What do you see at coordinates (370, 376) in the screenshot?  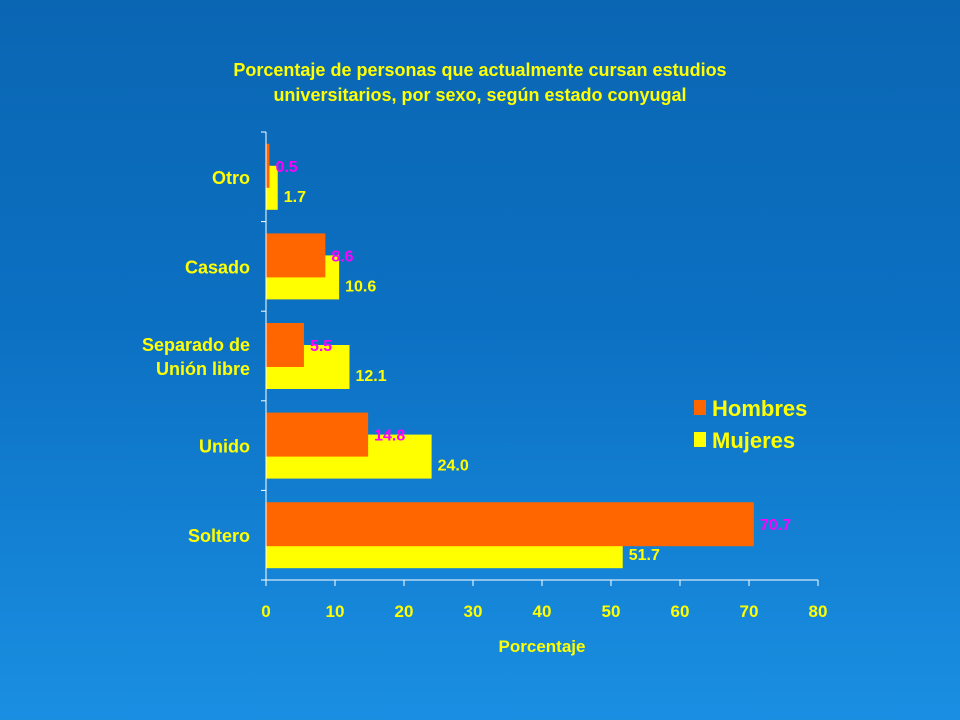 I see `data-label-mujeres: 12.1` at bounding box center [370, 376].